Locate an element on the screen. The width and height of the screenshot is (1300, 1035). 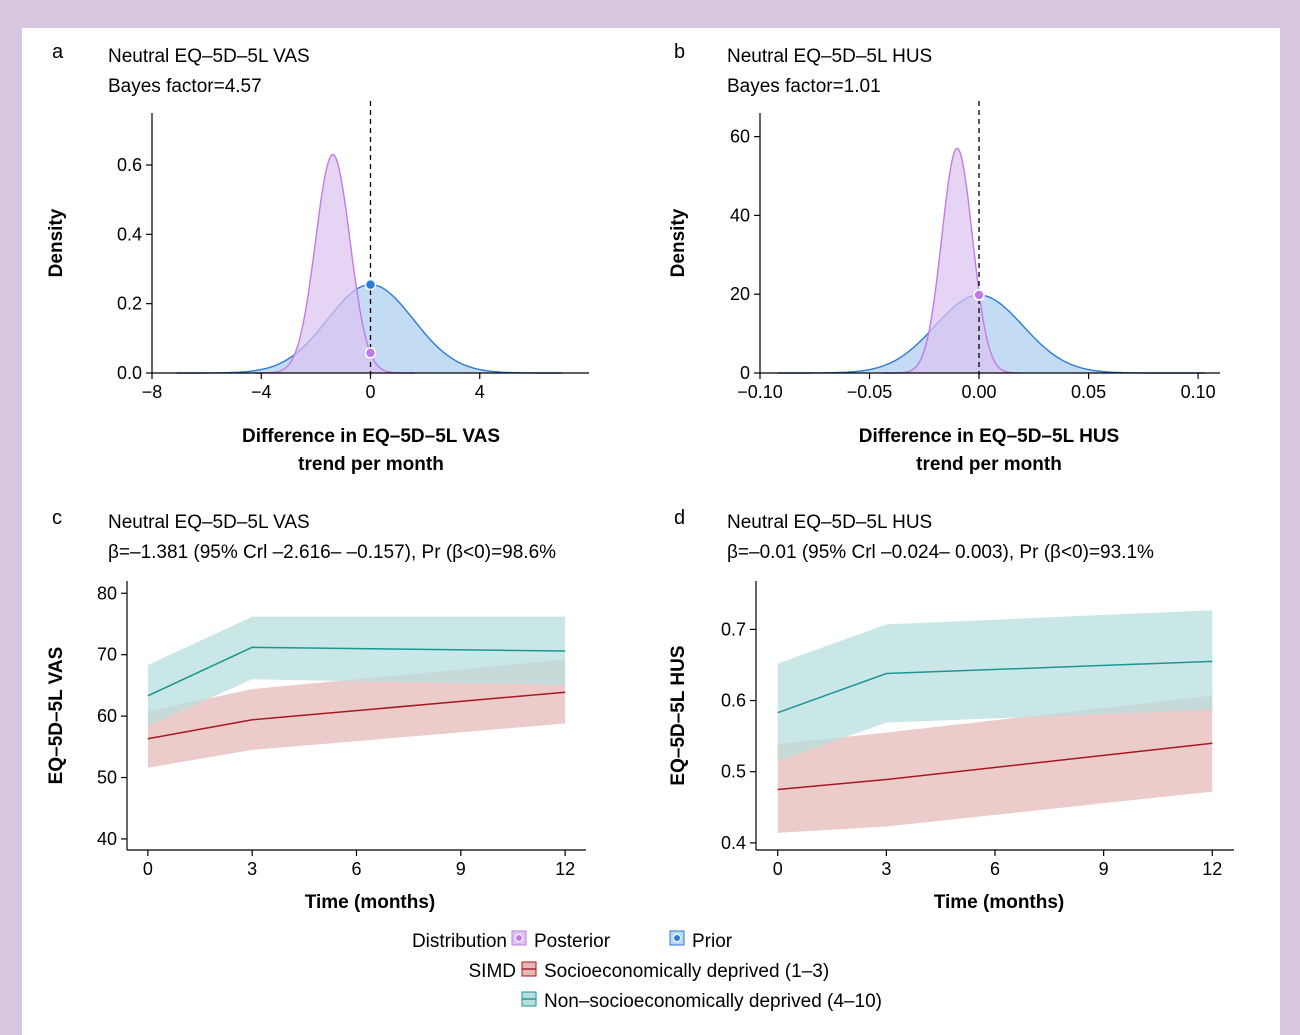
x-axis-title: Difference in EQ–5D–5L VAS is located at coordinates (371, 436).